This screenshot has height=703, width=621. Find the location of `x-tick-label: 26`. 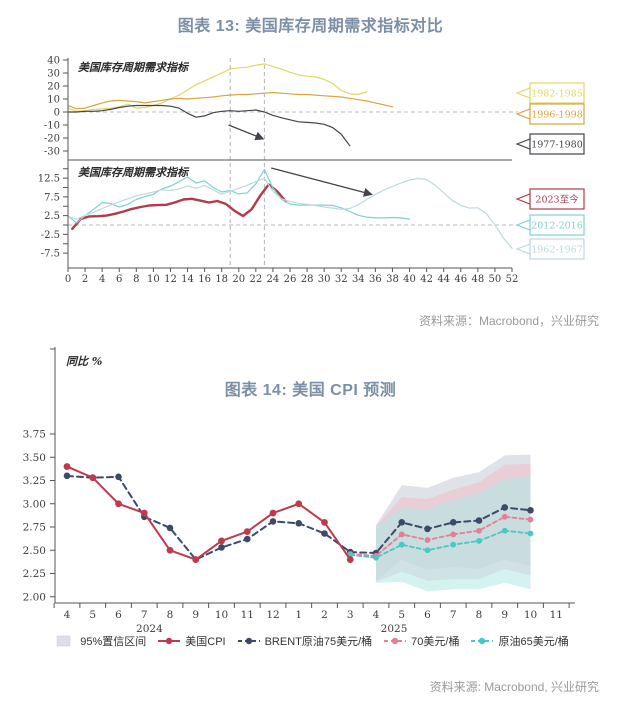

x-tick-label: 26 is located at coordinates (290, 279).